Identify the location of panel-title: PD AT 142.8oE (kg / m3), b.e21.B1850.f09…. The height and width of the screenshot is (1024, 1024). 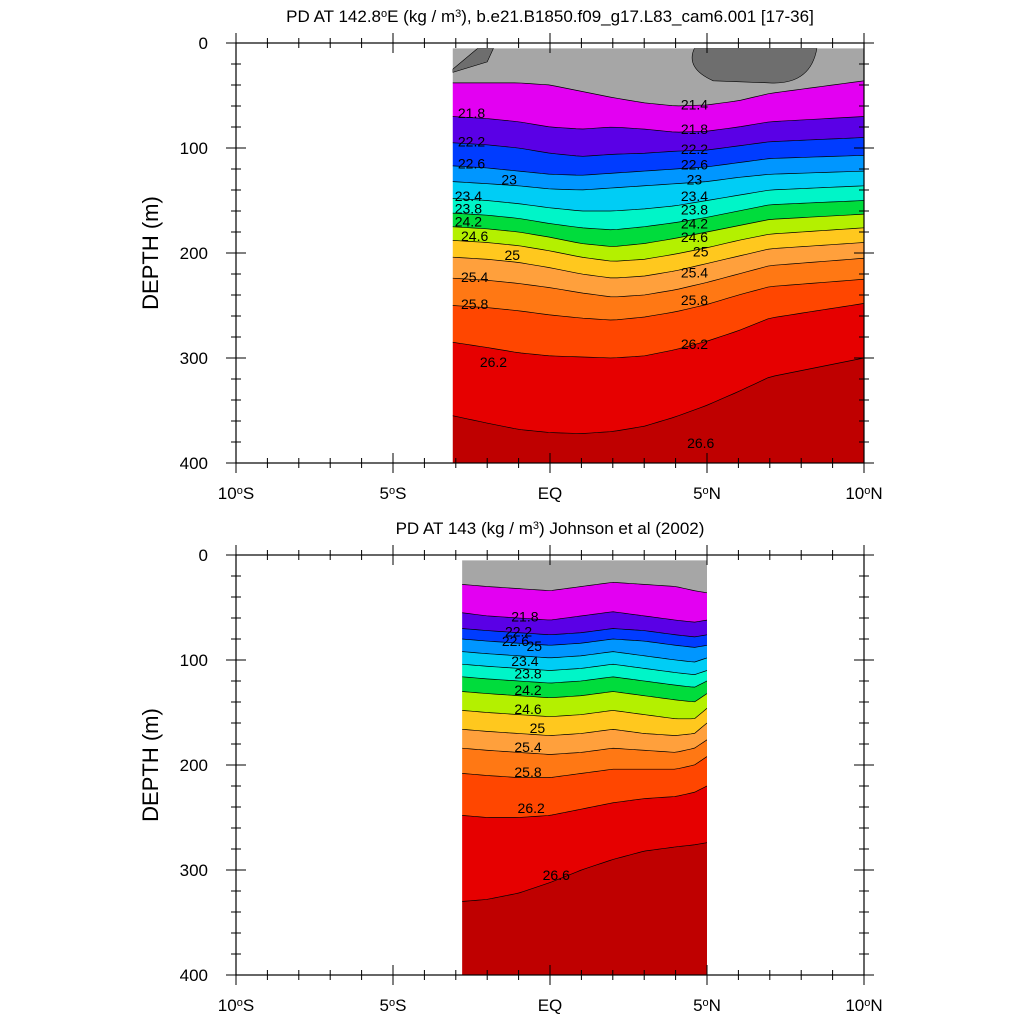
(550, 16).